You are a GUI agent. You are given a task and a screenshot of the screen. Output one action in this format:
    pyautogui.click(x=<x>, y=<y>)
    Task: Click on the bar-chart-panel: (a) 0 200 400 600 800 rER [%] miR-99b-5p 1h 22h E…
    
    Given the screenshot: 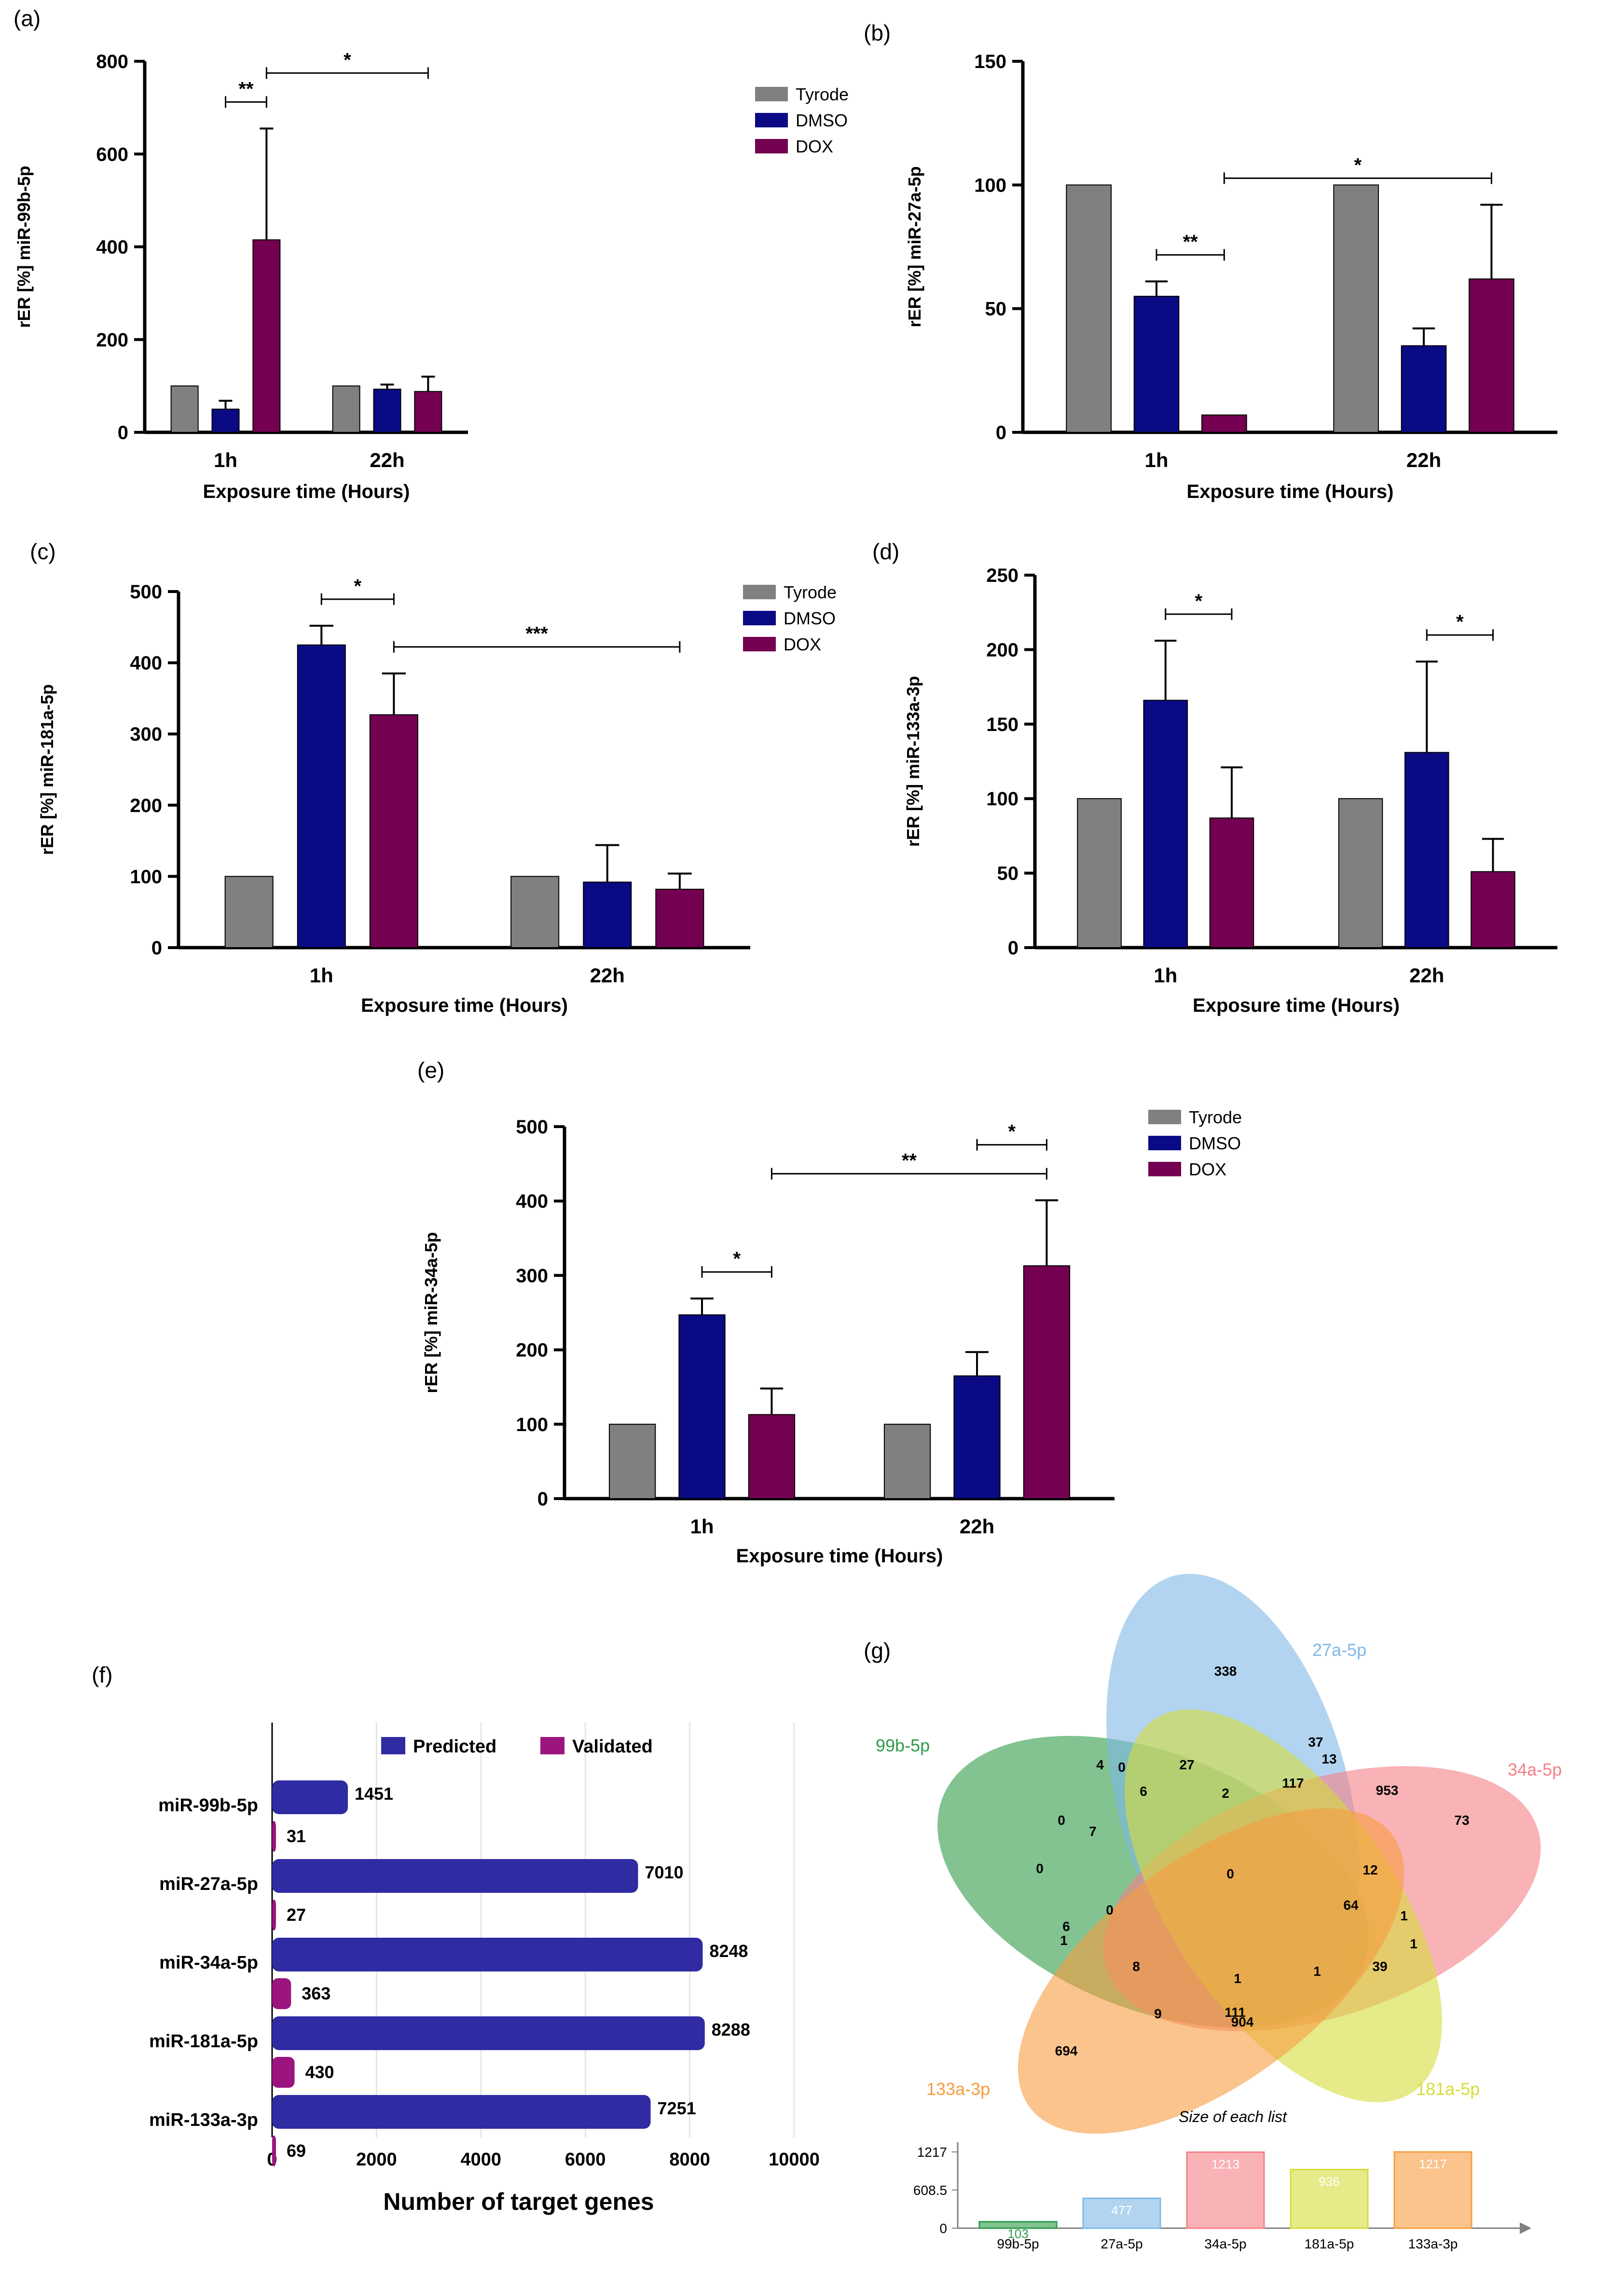 What is the action you would take?
    pyautogui.click(x=431, y=254)
    